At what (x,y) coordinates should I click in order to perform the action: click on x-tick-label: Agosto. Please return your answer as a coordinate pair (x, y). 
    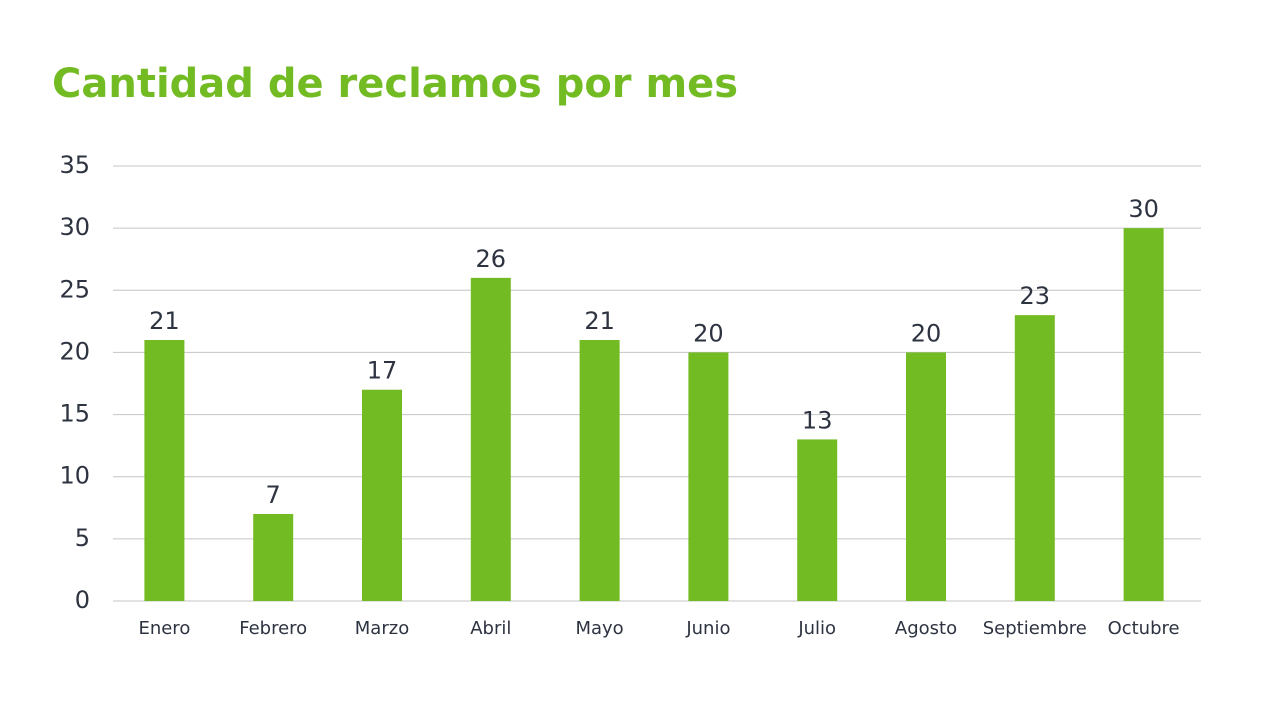
    Looking at the image, I should click on (926, 628).